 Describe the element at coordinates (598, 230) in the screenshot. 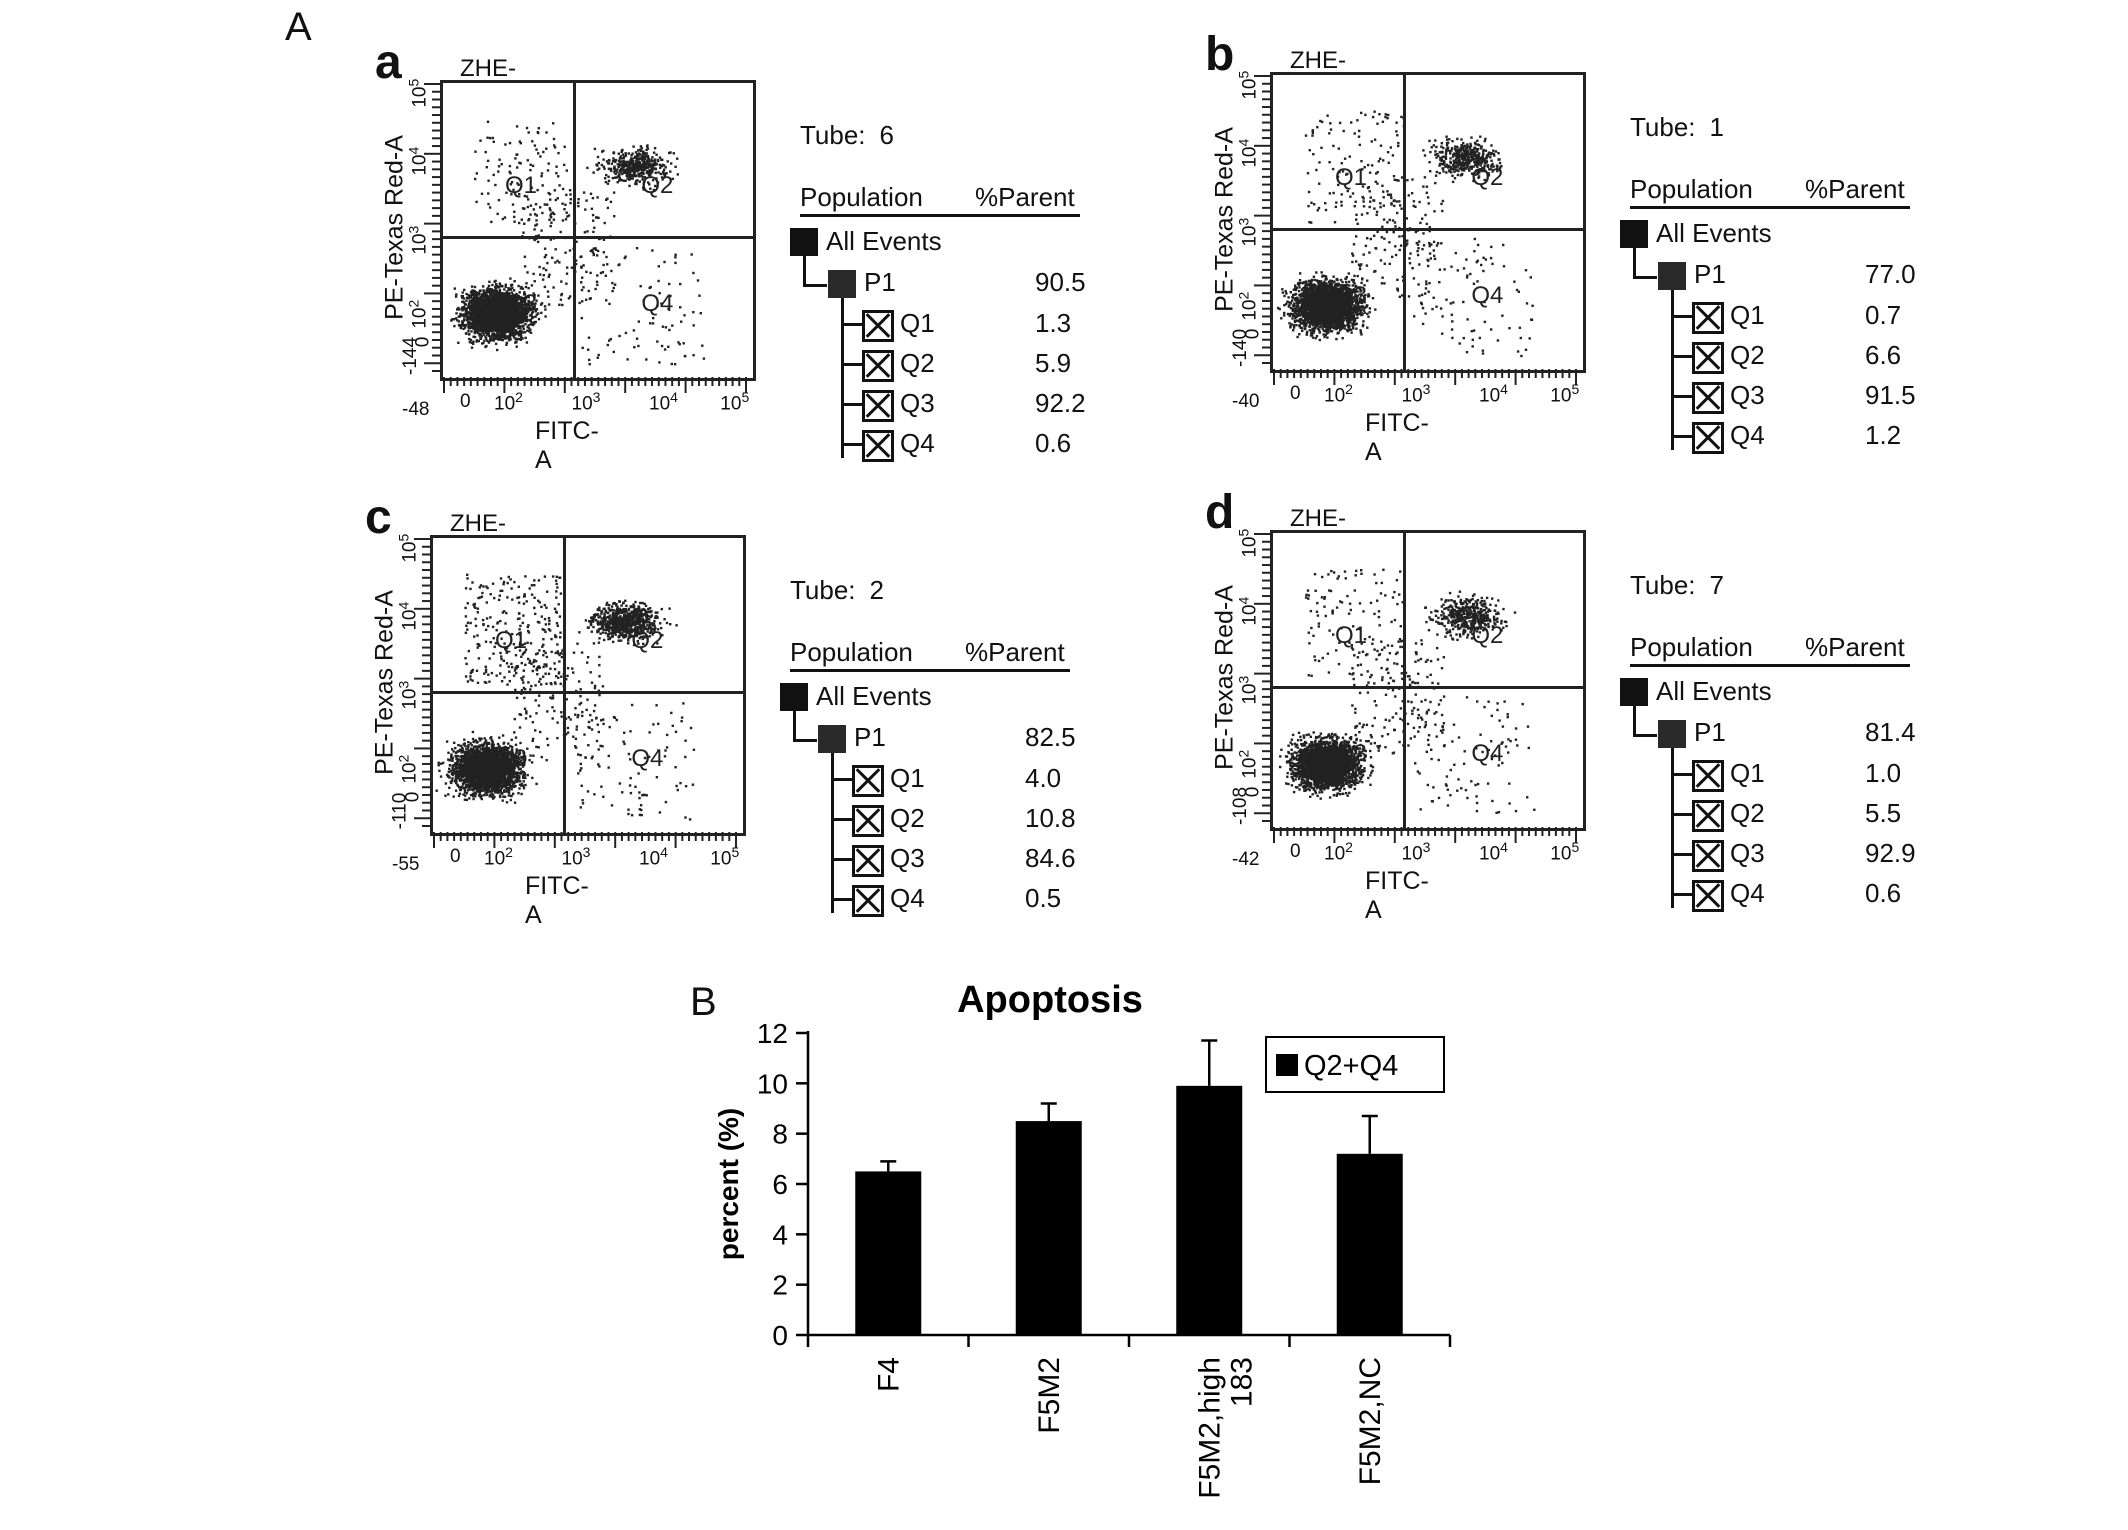

I see `dot-plot: Q1 Q2 Q3 Q4` at that location.